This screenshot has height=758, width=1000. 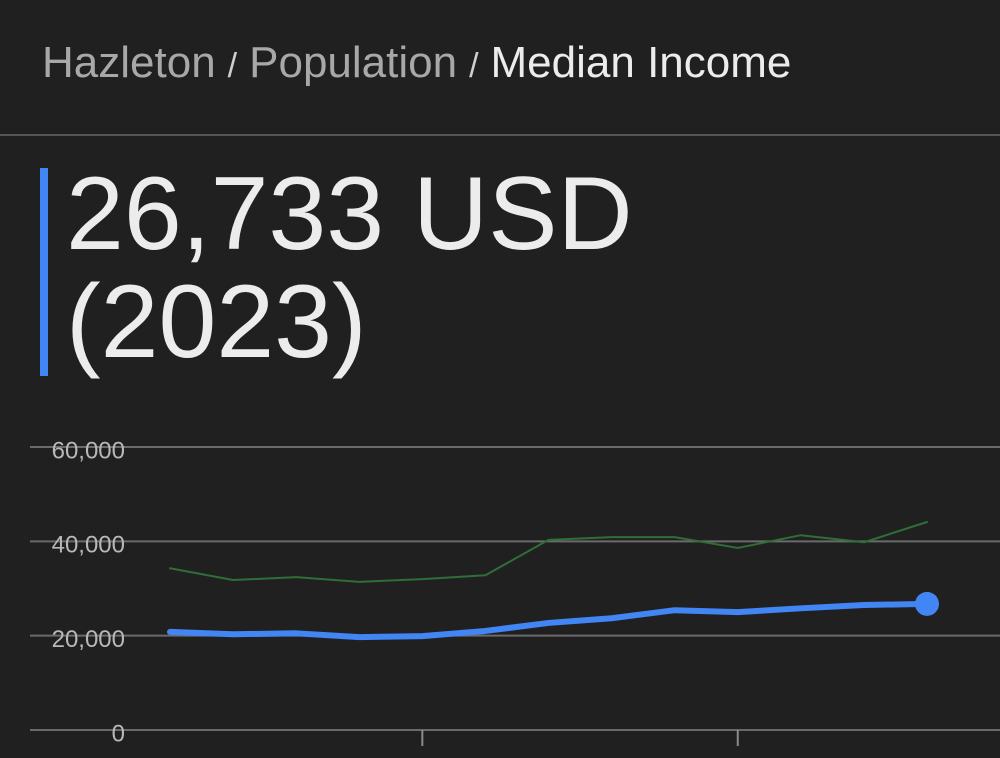 What do you see at coordinates (641, 62) in the screenshot?
I see `breadcrumb-current: Median Income` at bounding box center [641, 62].